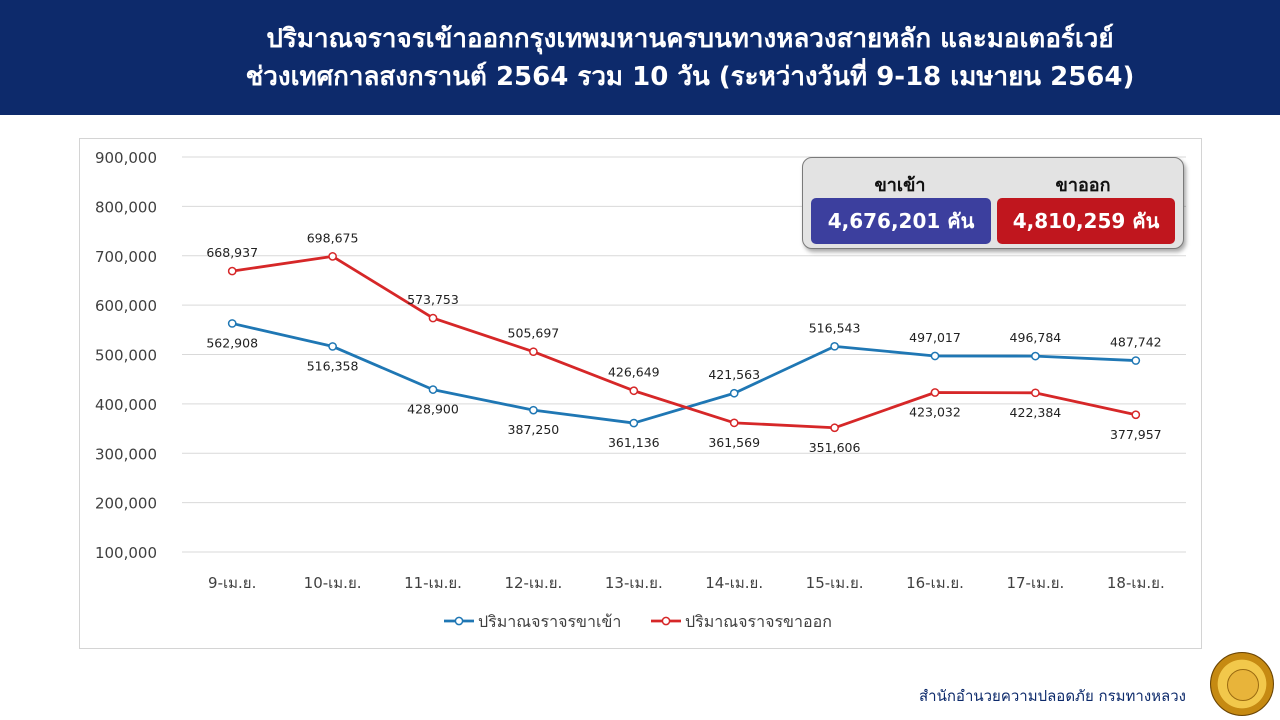 This screenshot has height=720, width=1280. What do you see at coordinates (634, 372) in the screenshot?
I see `outbound-data-label: 426,649` at bounding box center [634, 372].